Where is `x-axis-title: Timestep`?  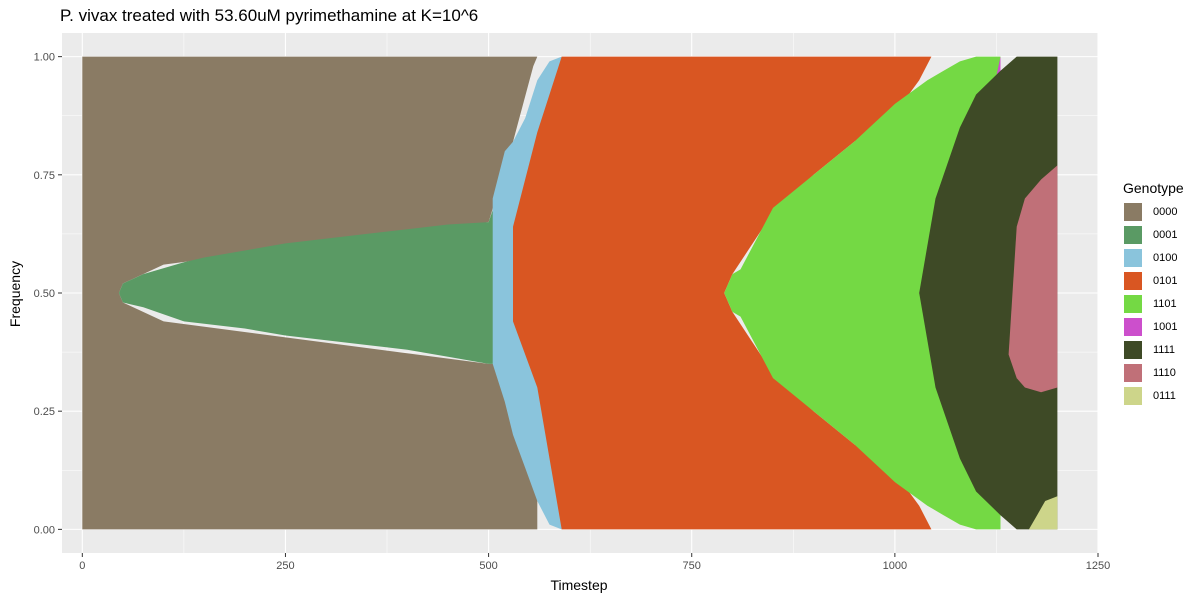
x-axis-title: Timestep is located at coordinates (578, 585).